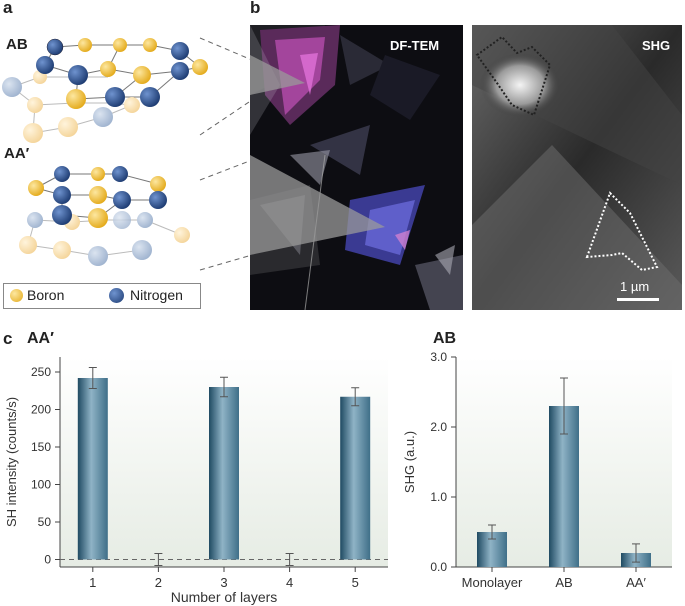 The height and width of the screenshot is (606, 685). Describe the element at coordinates (409, 462) in the screenshot. I see `y-axis-label: SHG (a.u.)` at that location.